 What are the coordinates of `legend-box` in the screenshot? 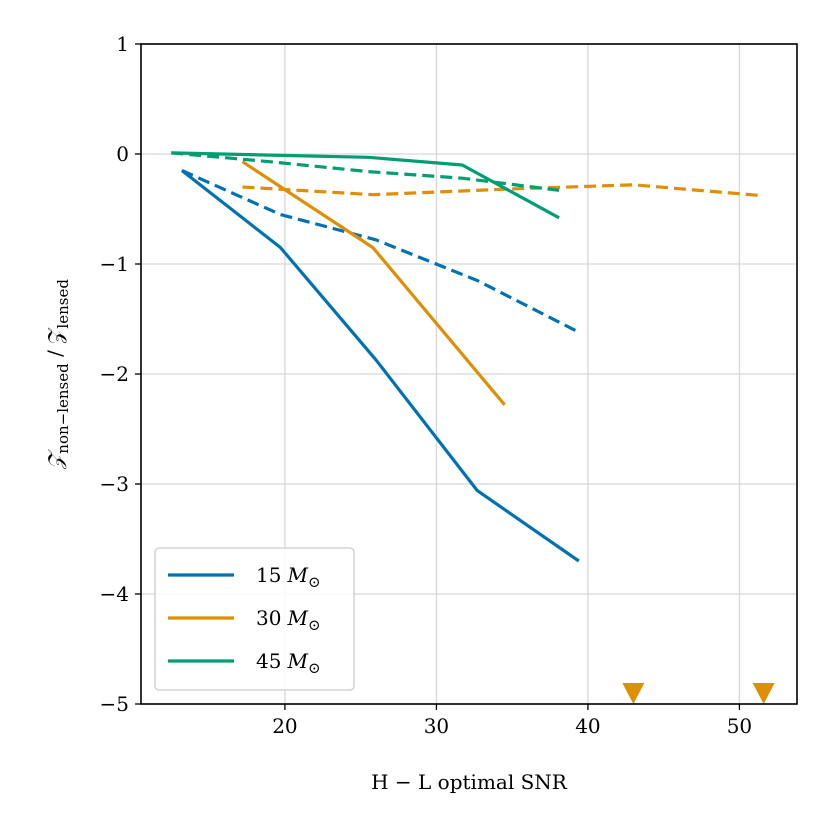 It's located at (254, 619).